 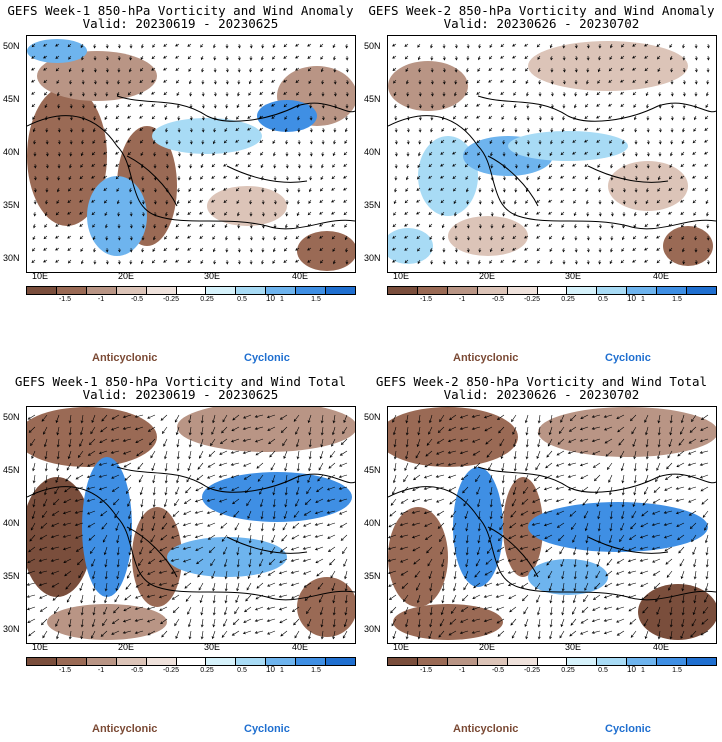 I want to click on colorbar-tick: 0.5, so click(x=603, y=670).